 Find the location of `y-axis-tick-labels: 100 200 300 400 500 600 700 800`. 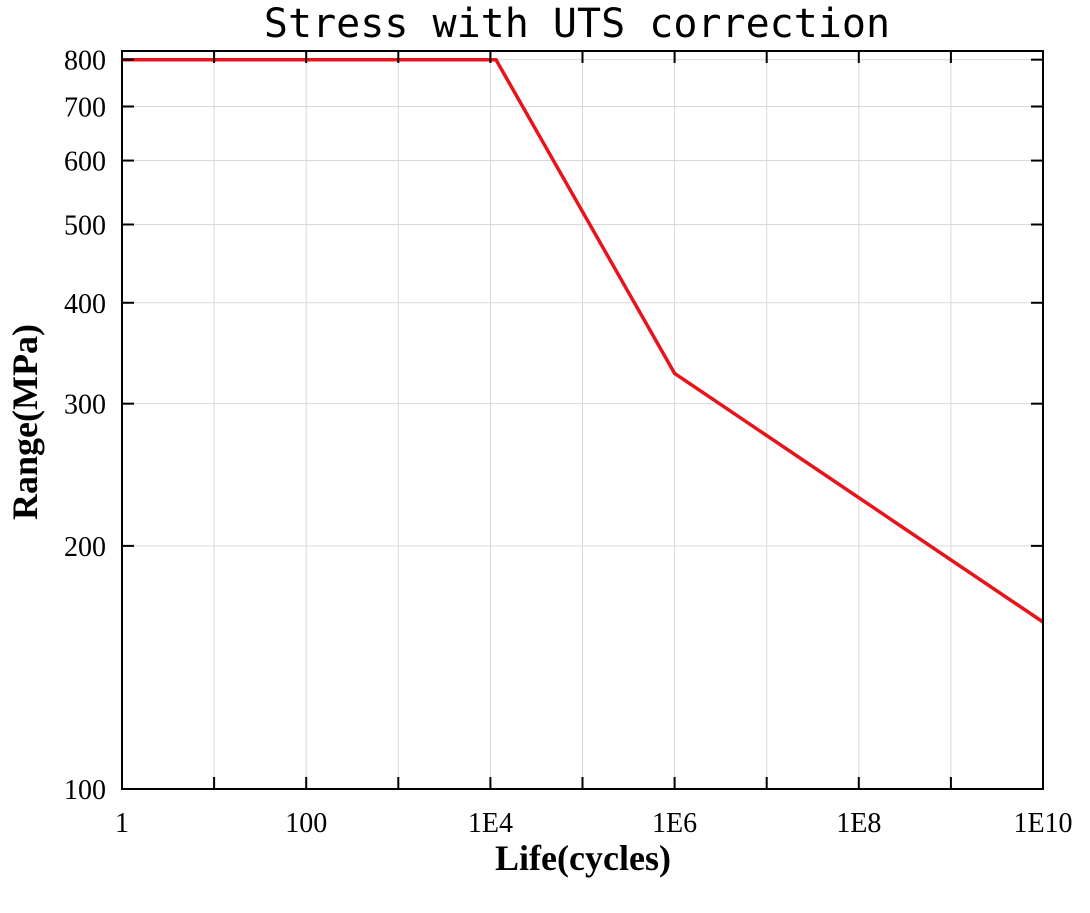

y-axis-tick-labels: 100 200 300 400 500 600 700 800 is located at coordinates (85, 426).